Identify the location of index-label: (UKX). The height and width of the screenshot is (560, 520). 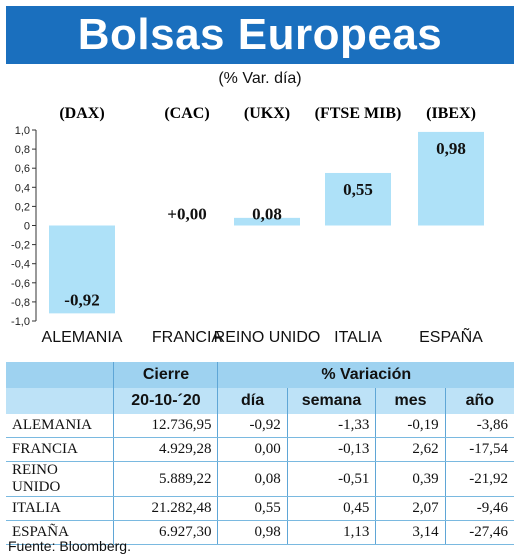
(267, 113).